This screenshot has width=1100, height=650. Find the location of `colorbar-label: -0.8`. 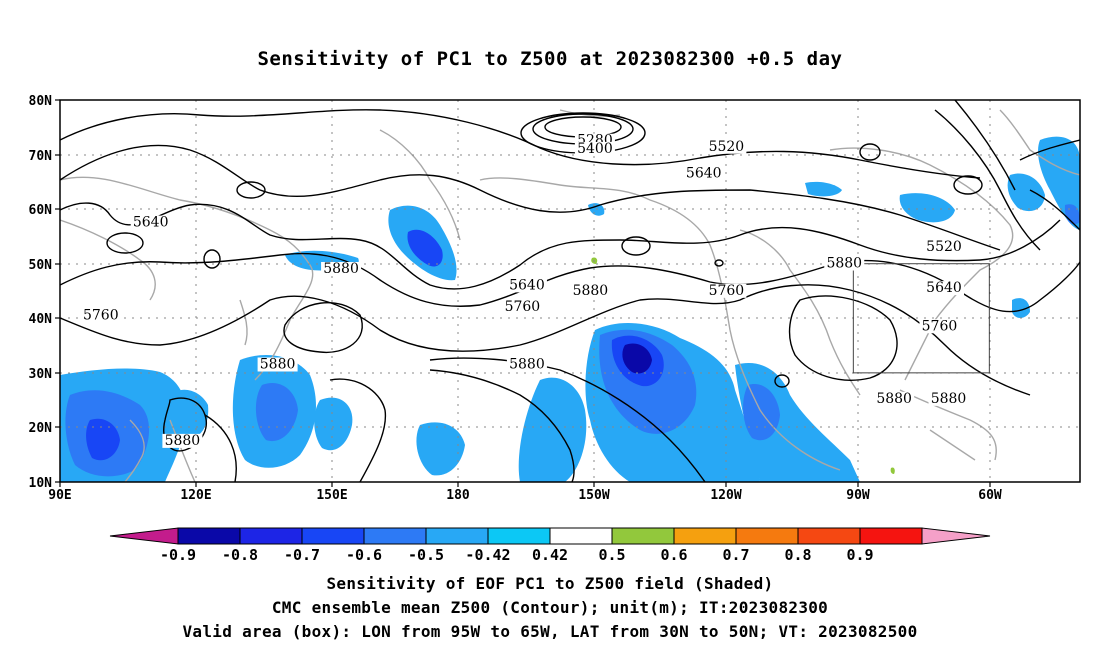

colorbar-label: -0.8 is located at coordinates (240, 555).